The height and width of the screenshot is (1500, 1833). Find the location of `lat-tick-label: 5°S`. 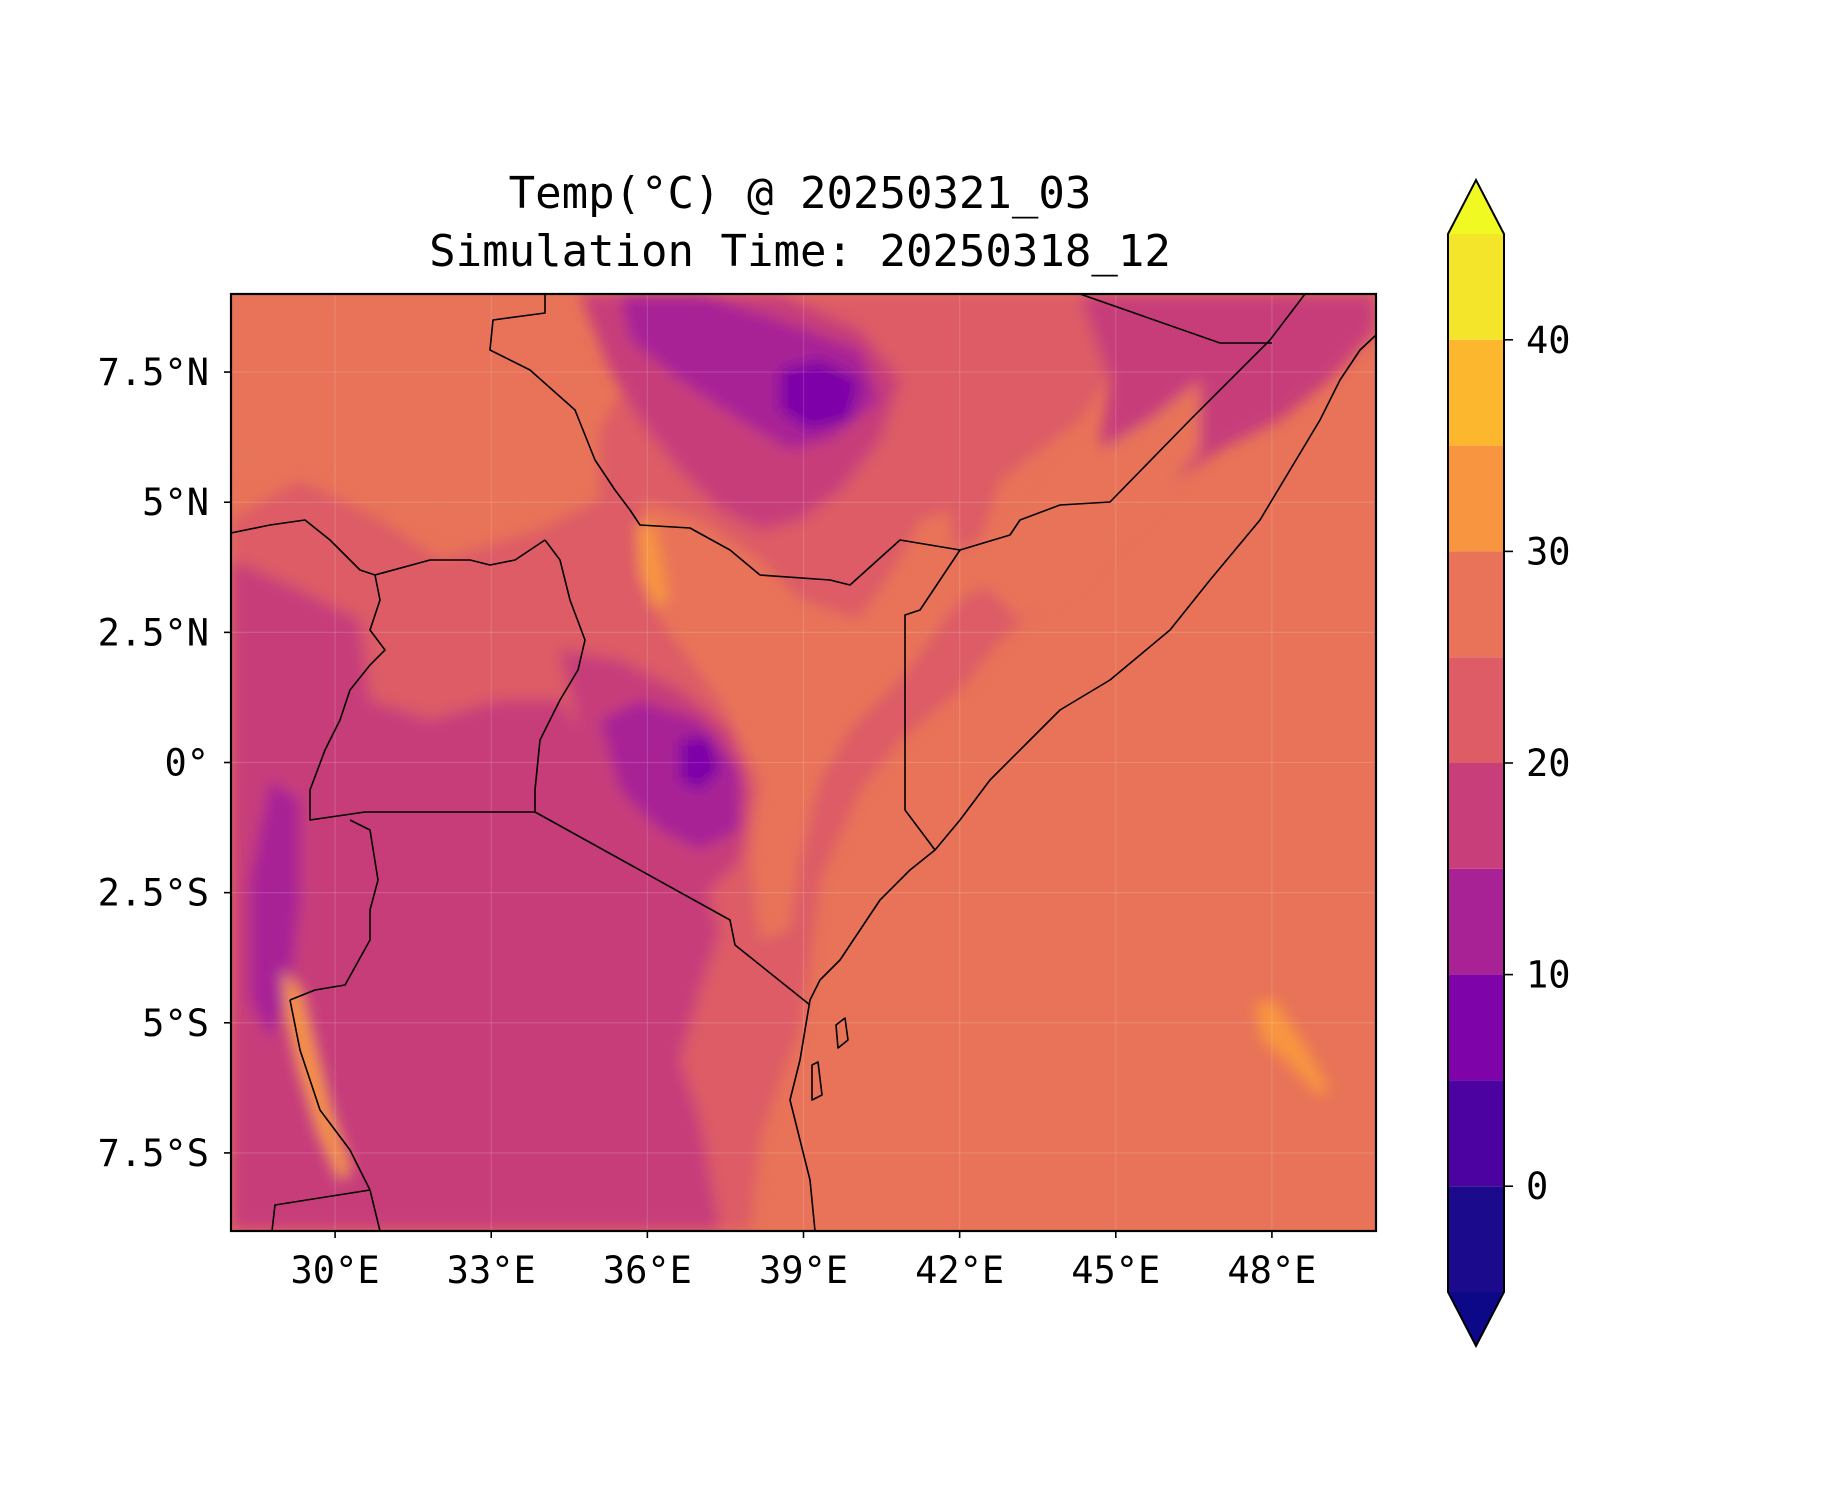

lat-tick-label: 5°S is located at coordinates (175, 1023).